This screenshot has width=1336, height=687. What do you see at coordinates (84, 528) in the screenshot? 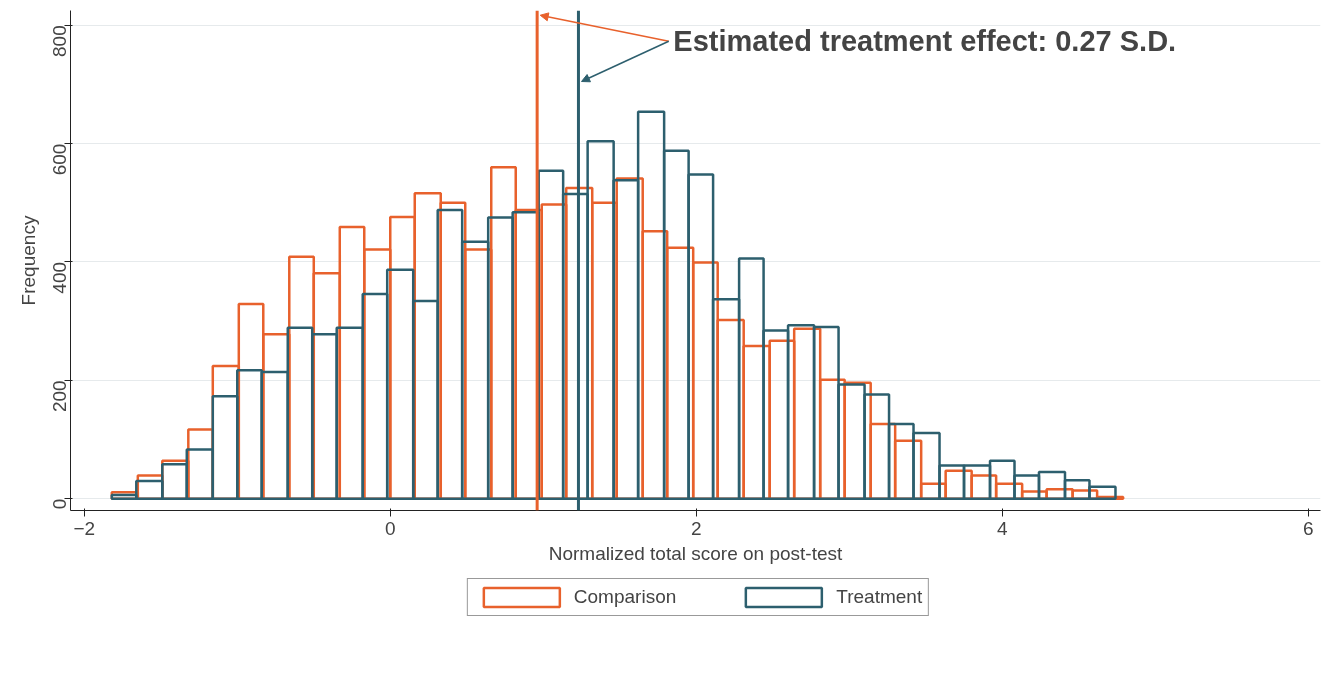
I see `x-tick-label: −2` at bounding box center [84, 528].